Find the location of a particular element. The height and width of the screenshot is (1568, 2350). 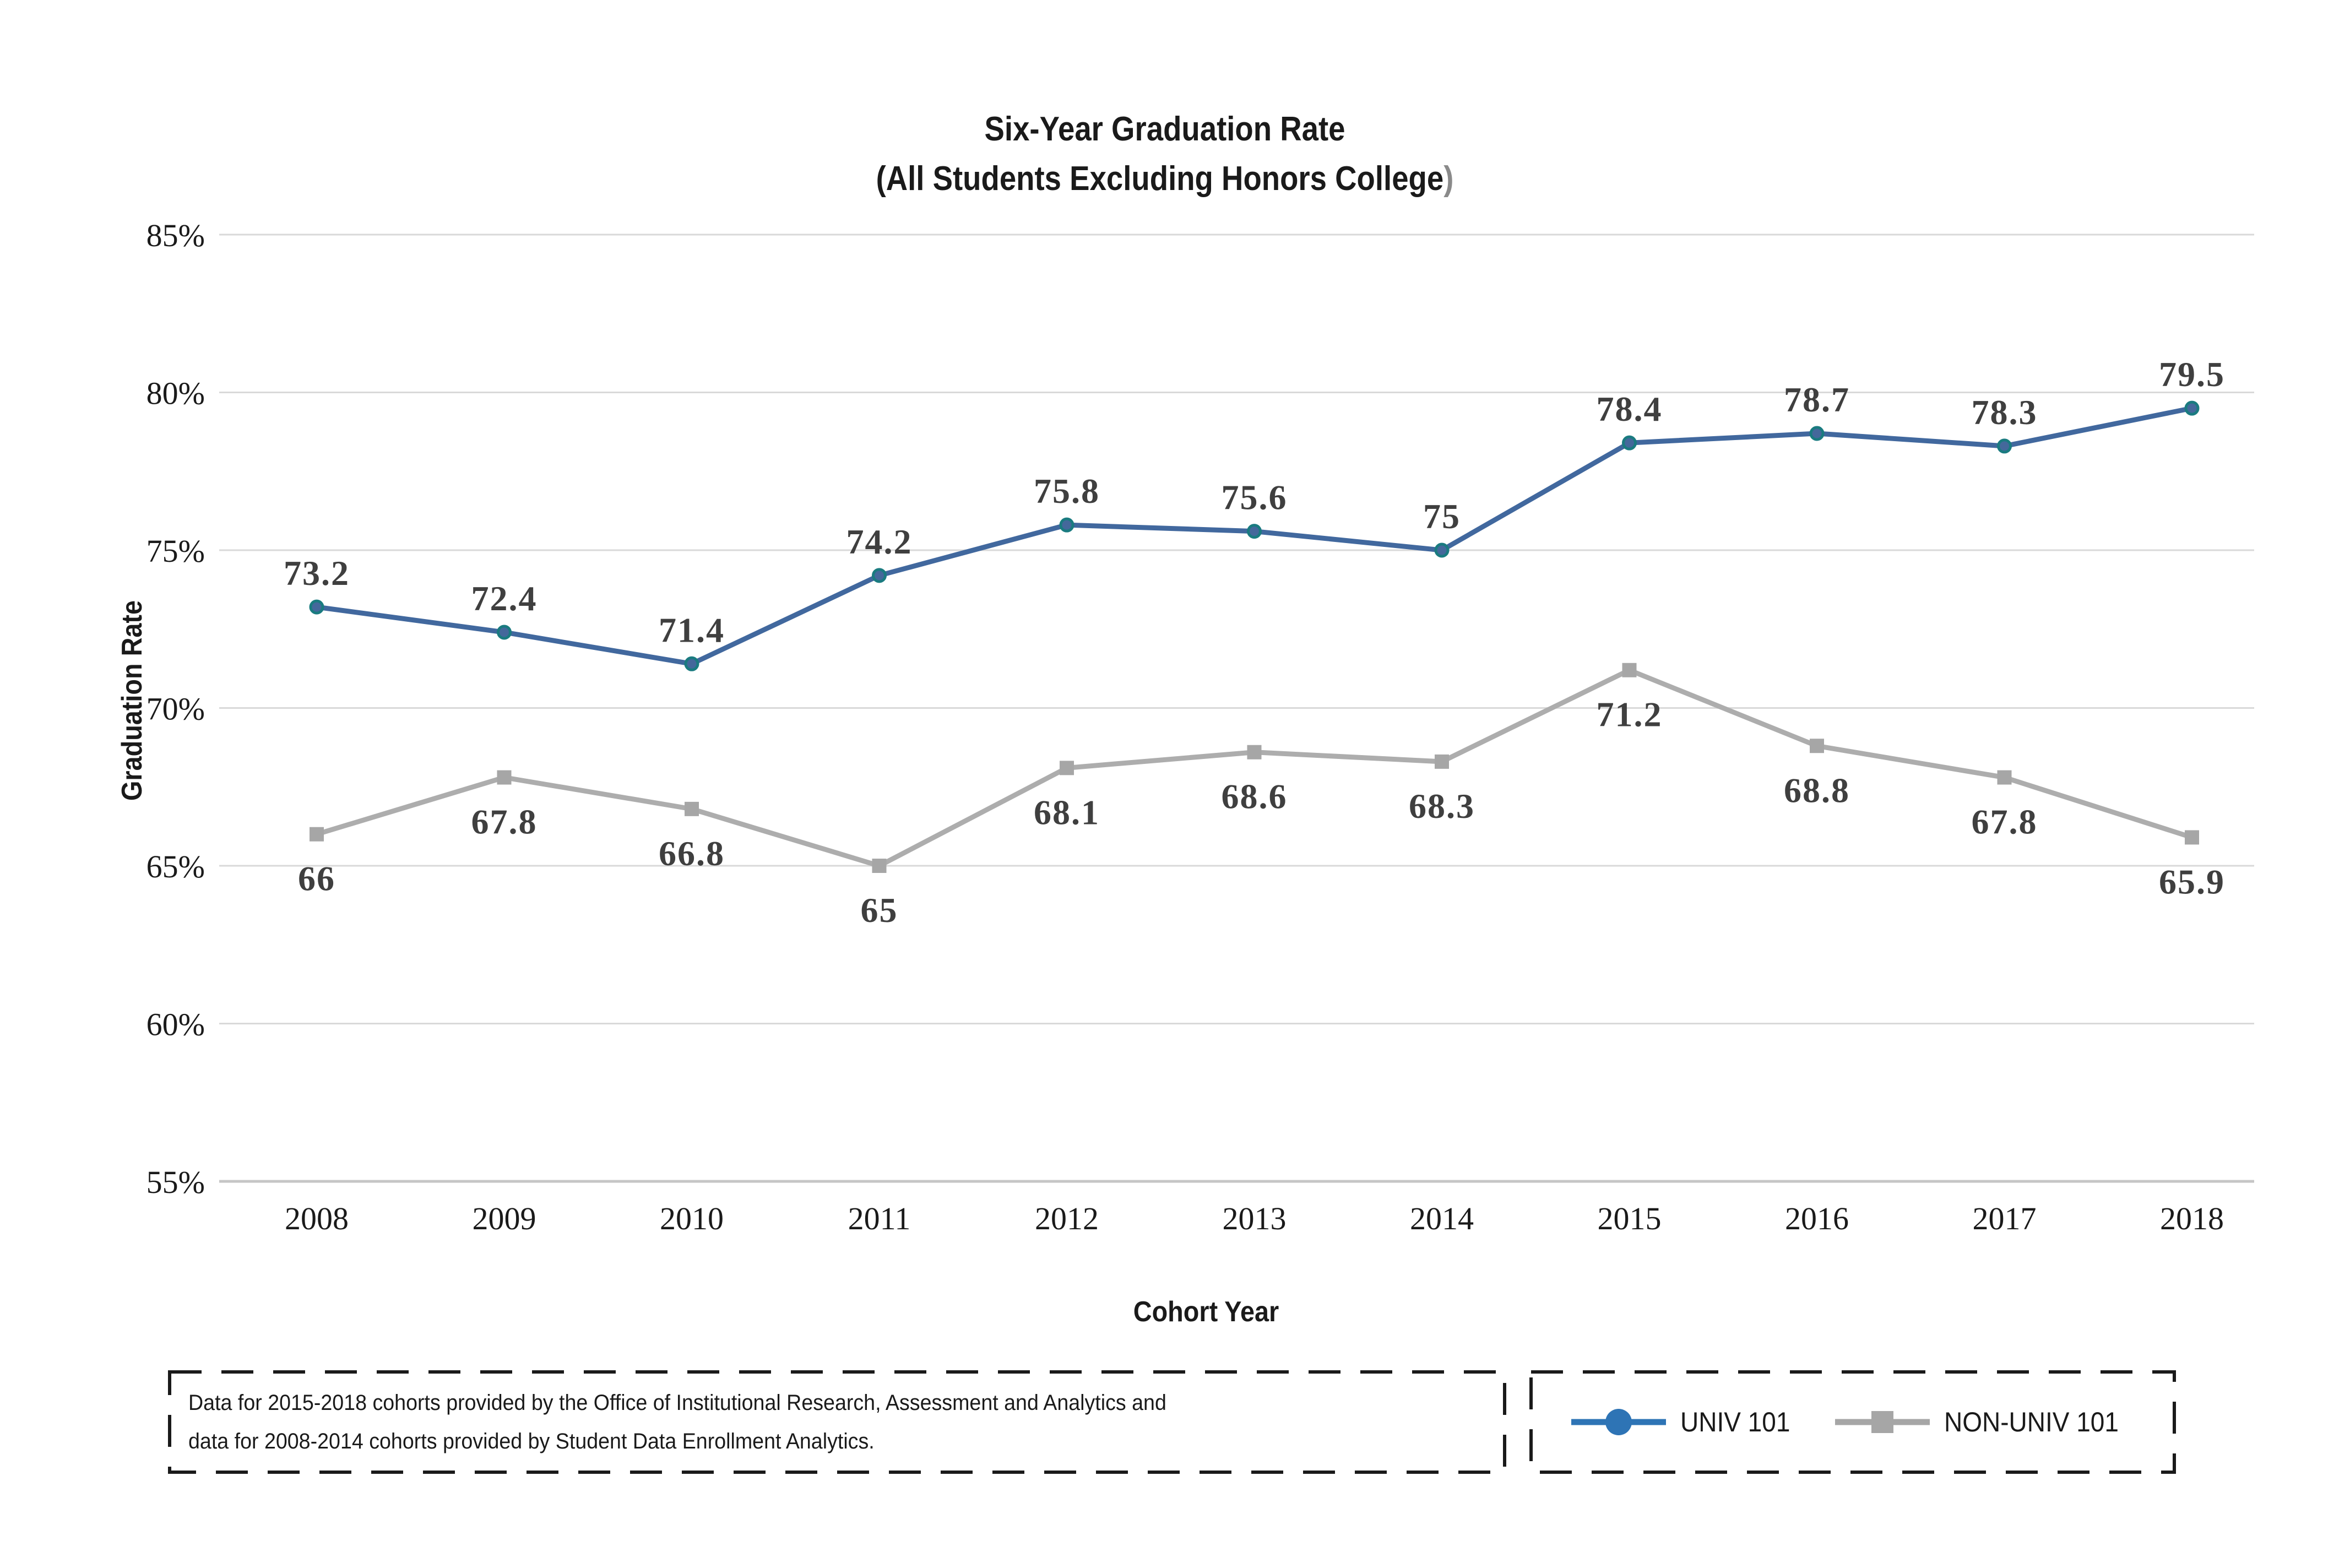

x-tick-label-2014: 2014 is located at coordinates (1442, 1218).